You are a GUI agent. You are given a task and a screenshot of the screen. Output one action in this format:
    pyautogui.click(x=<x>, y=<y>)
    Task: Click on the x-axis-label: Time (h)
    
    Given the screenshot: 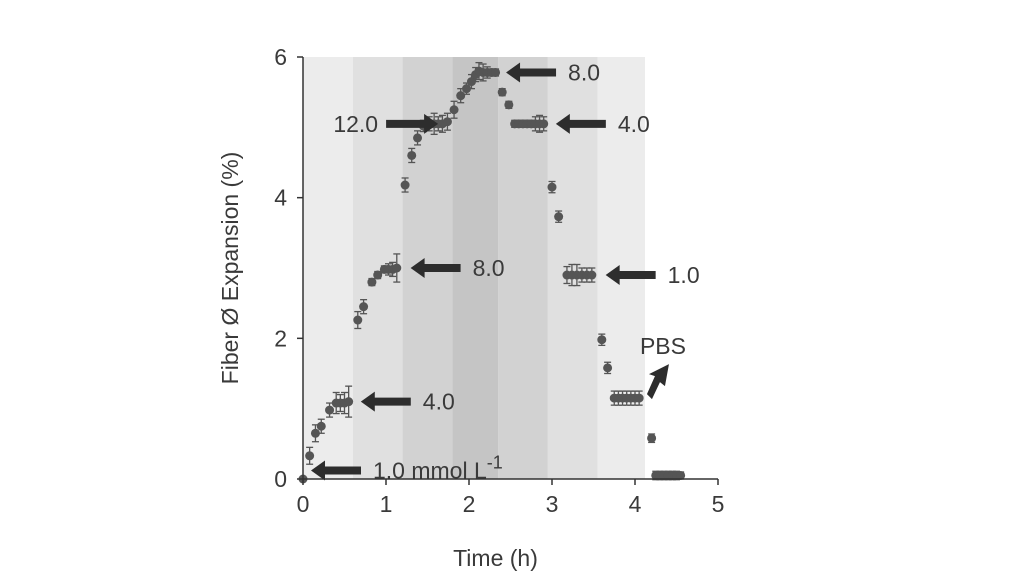 What is the action you would take?
    pyautogui.click(x=495, y=558)
    